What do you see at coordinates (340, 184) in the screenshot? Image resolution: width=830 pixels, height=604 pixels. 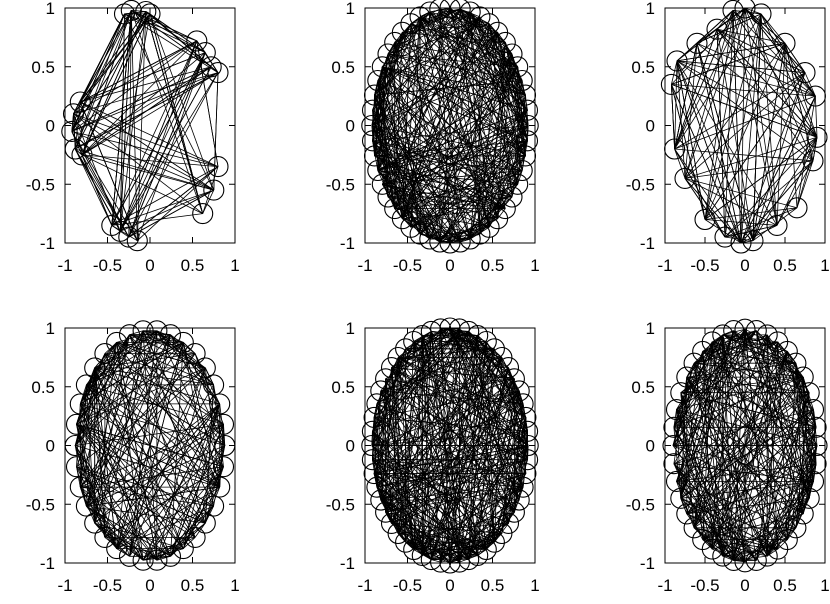 I see `y-tick-label: -0.5` at bounding box center [340, 184].